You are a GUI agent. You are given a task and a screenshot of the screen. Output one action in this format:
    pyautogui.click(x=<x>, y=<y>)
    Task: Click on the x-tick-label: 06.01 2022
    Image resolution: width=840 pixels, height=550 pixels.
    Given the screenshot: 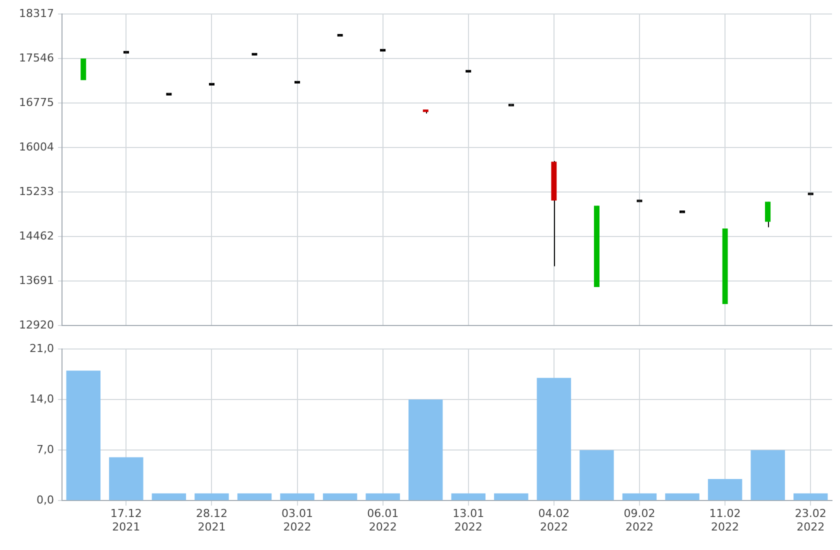 What is the action you would take?
    pyautogui.click(x=383, y=520)
    